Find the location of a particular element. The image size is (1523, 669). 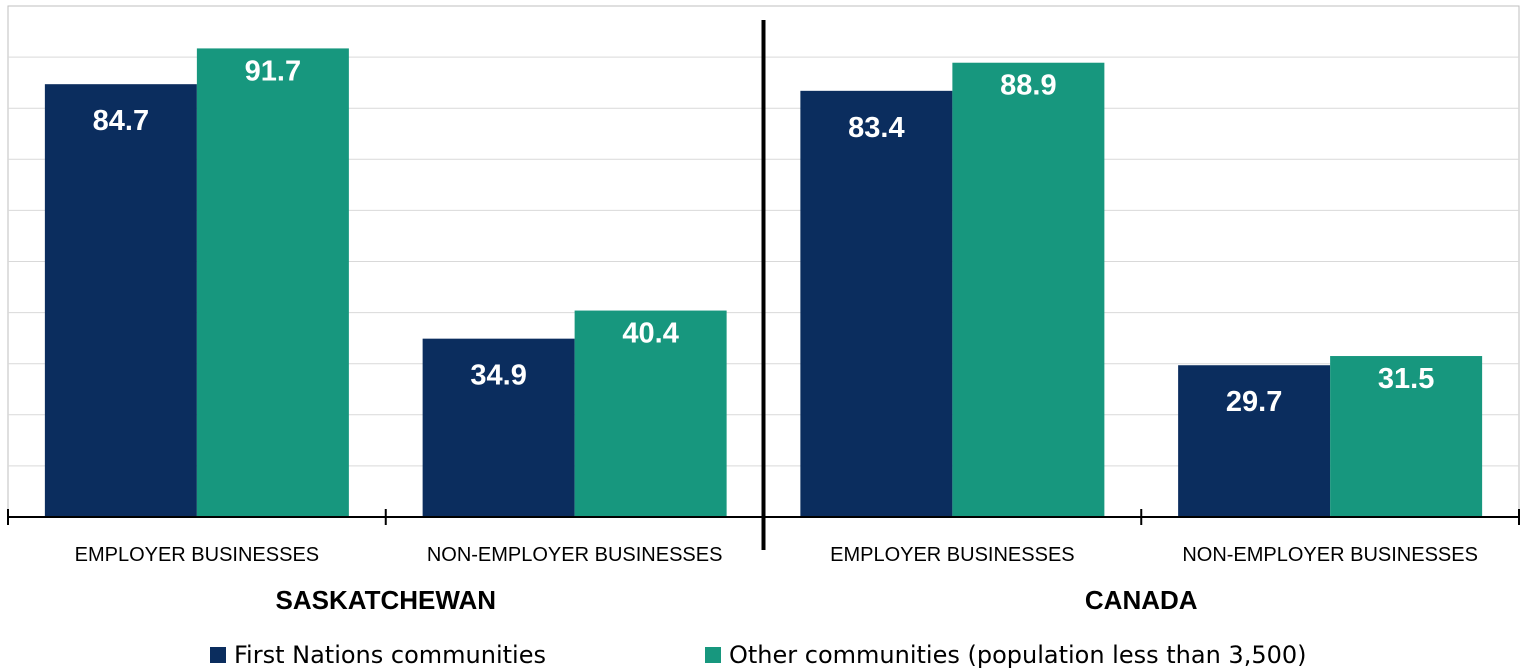

legend-swatch-first-nations is located at coordinates (218, 655).